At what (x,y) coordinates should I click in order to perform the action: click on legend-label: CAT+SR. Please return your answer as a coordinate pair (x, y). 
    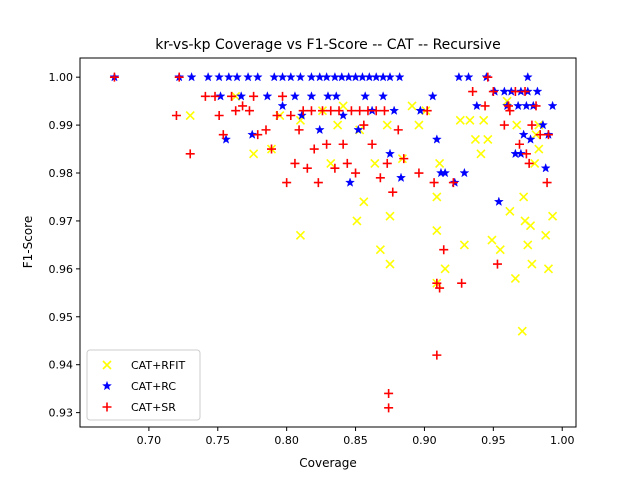
    Looking at the image, I should click on (153, 407).